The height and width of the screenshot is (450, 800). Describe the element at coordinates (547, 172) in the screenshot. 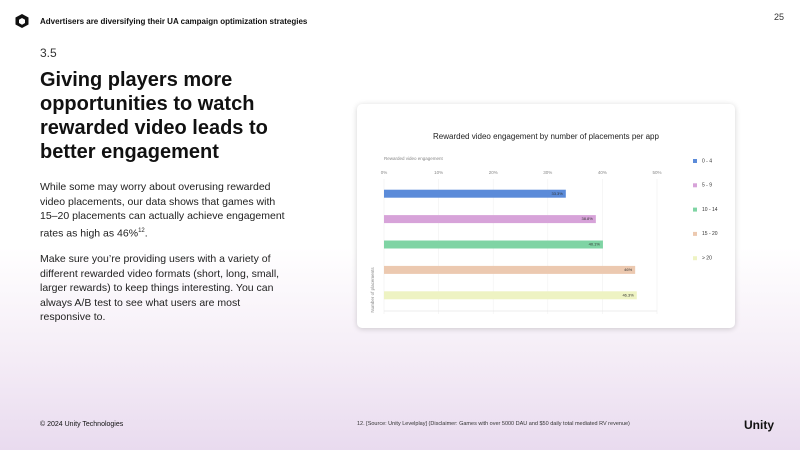

I see `x-tick-label: 30%` at that location.